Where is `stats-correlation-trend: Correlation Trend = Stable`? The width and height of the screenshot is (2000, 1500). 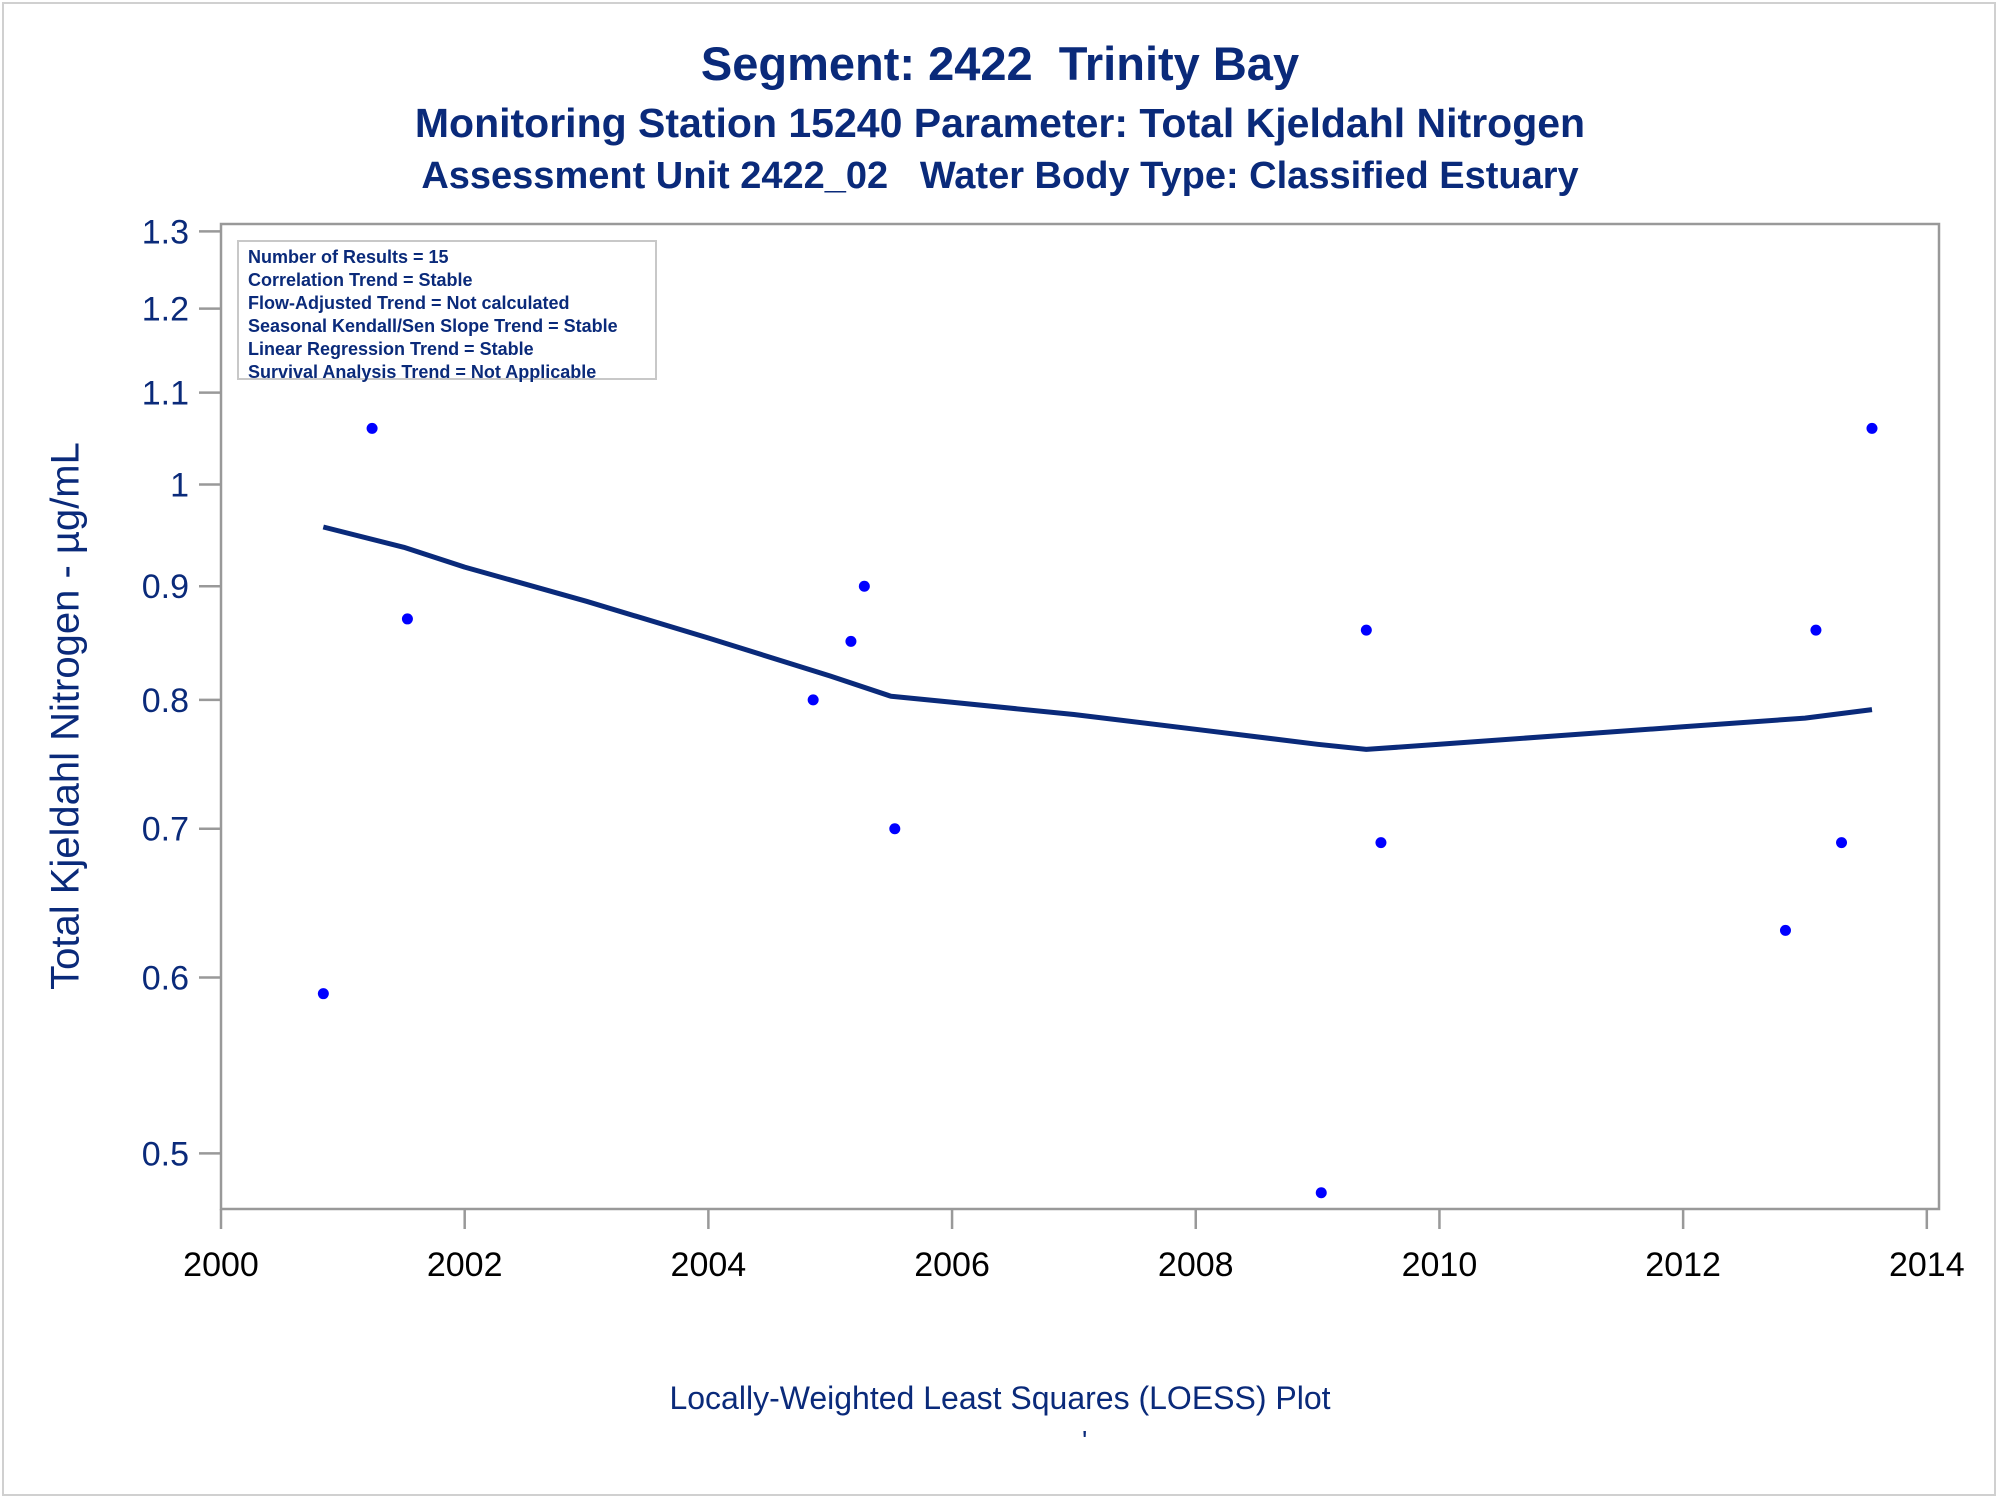 stats-correlation-trend: Correlation Trend = Stable is located at coordinates (360, 280).